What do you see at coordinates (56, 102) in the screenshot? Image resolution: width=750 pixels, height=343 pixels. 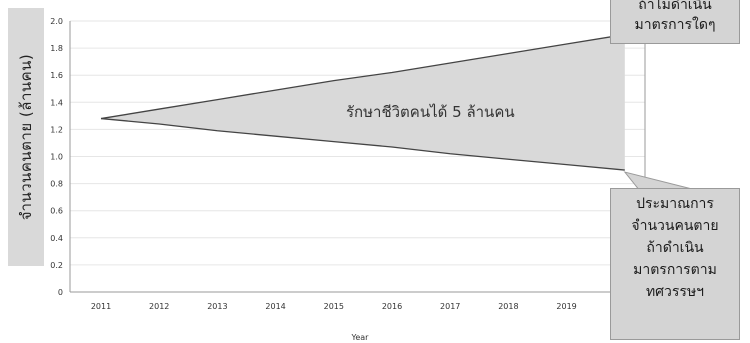 I see `y-tick-label: 1.4` at bounding box center [56, 102].